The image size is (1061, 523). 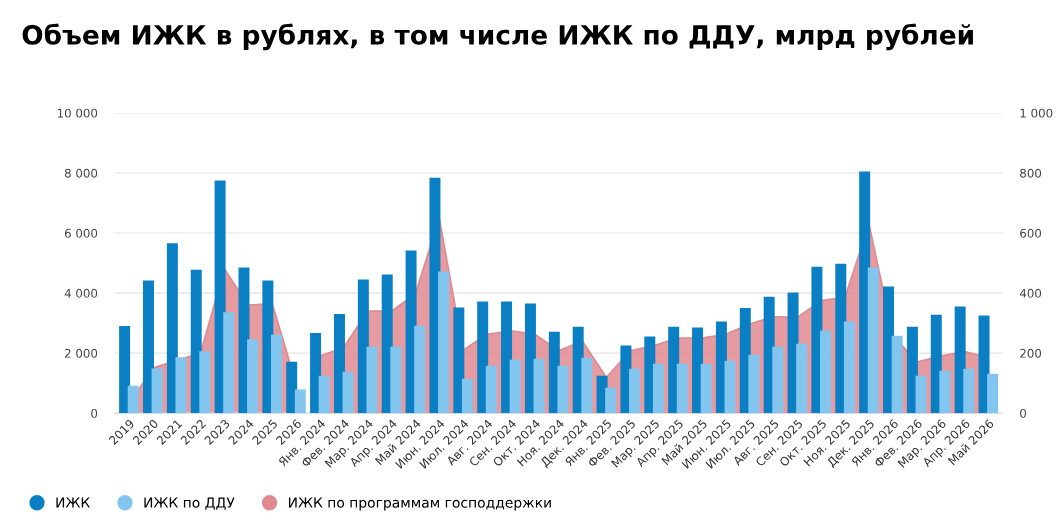 I want to click on legend-label: ИЖК по ДДУ, so click(x=189, y=503).